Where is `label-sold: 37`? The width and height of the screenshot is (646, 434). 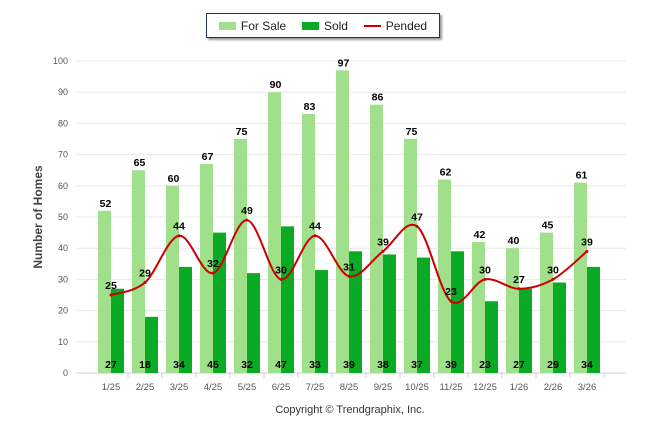
label-sold: 37 is located at coordinates (417, 365).